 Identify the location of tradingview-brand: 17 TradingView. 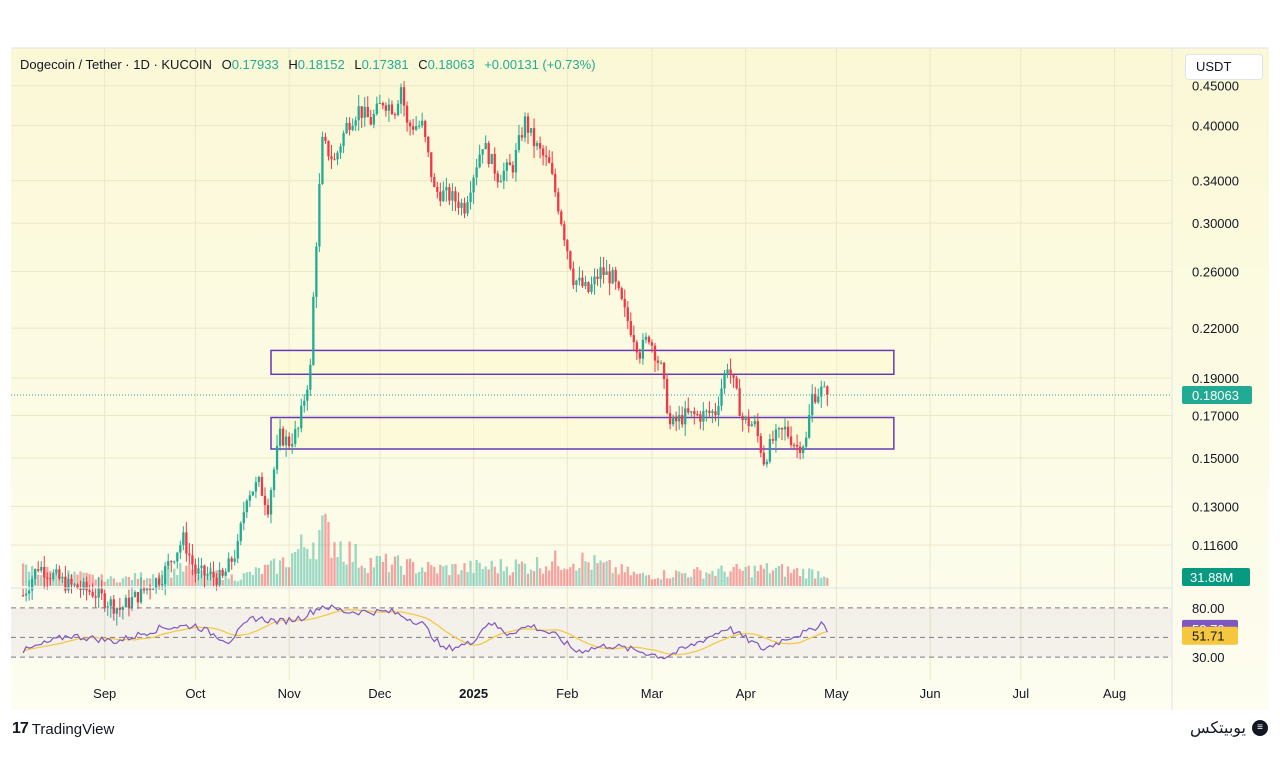
(63, 729).